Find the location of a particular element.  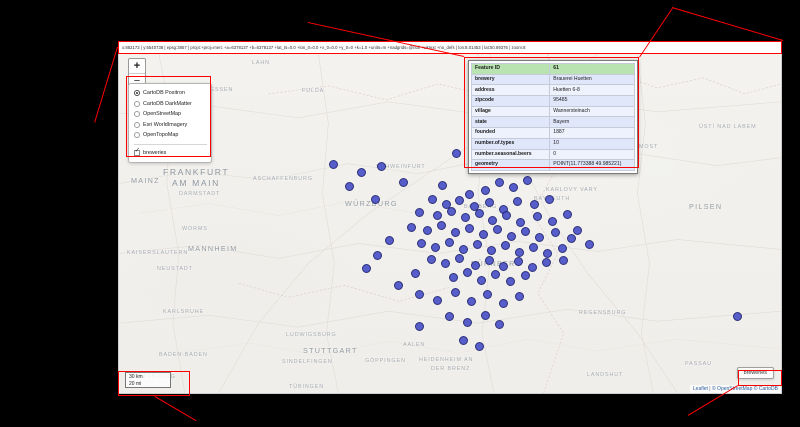

base-layer-option: OpenStreetMap is located at coordinates (170, 114).